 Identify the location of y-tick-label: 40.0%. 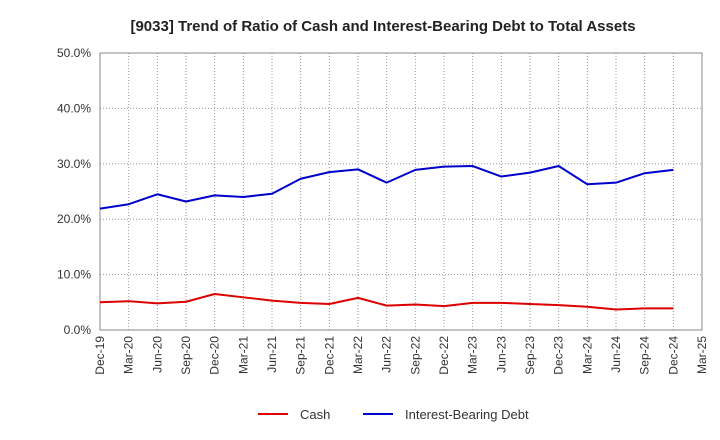
(74, 108).